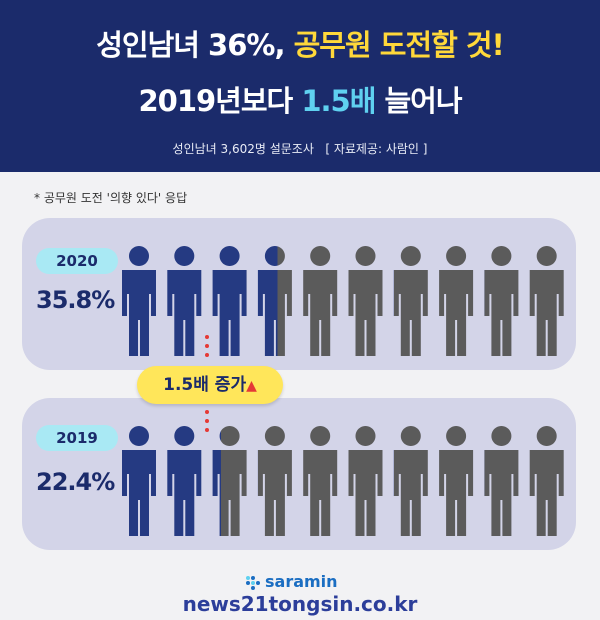  Describe the element at coordinates (77, 438) in the screenshot. I see `year-badge-2019: 2019` at that location.